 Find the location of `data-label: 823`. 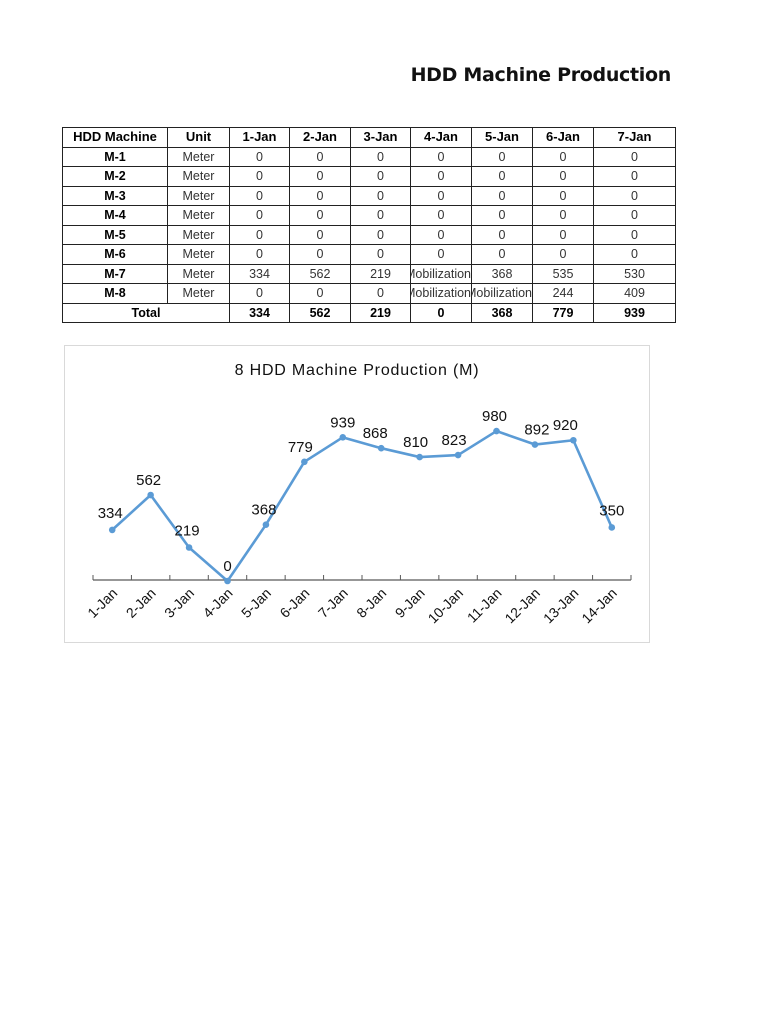

data-label: 823 is located at coordinates (454, 440).